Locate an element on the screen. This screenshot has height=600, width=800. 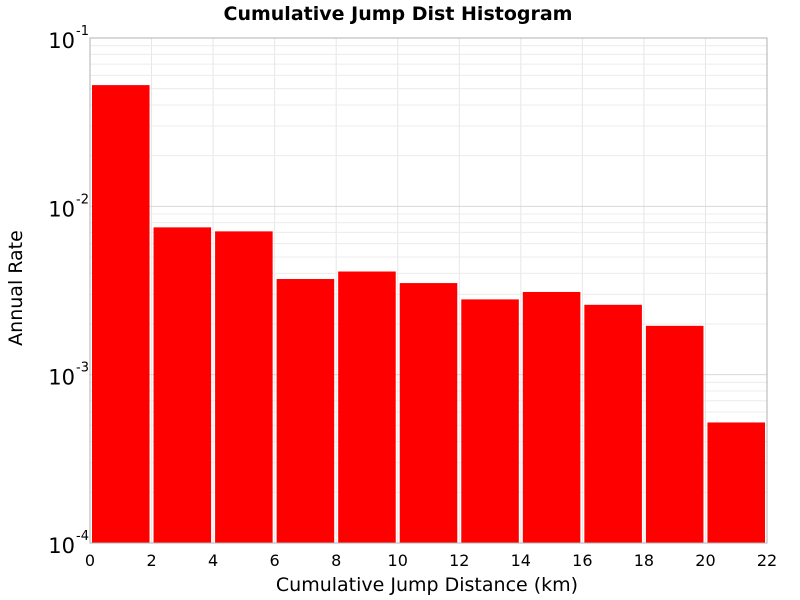
x-tick-label: 4 is located at coordinates (213, 560).